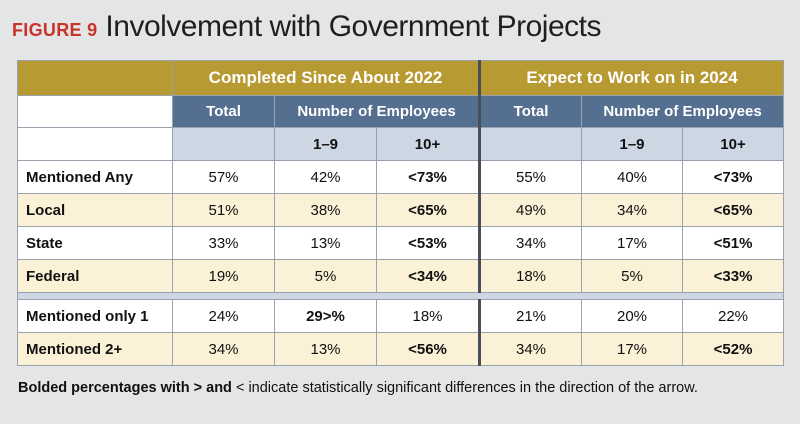 This screenshot has height=424, width=800. I want to click on size-small-header-completed: 1–9, so click(325, 144).